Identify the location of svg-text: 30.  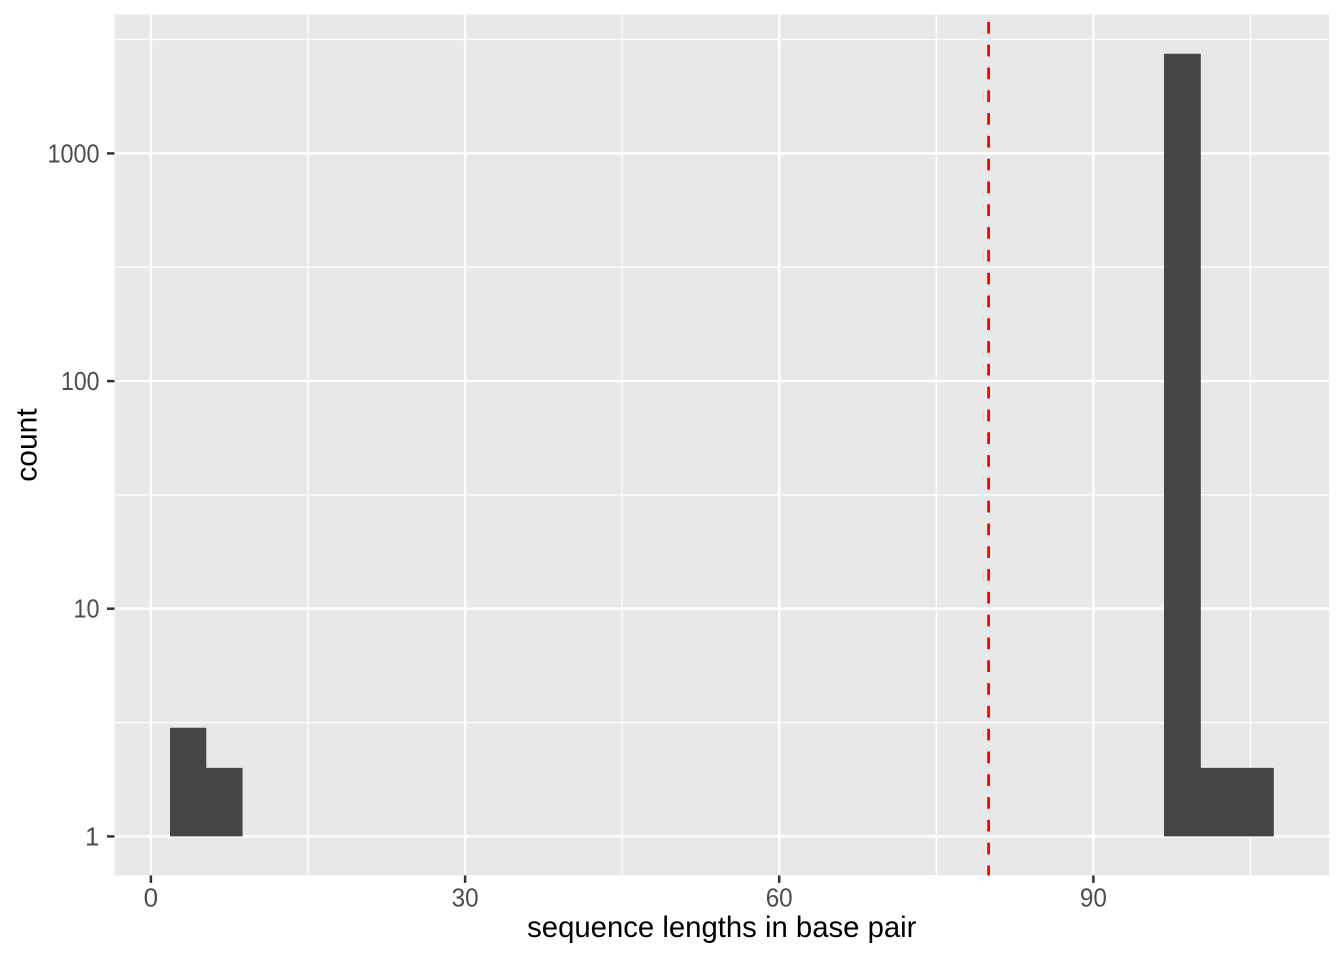
(465, 898).